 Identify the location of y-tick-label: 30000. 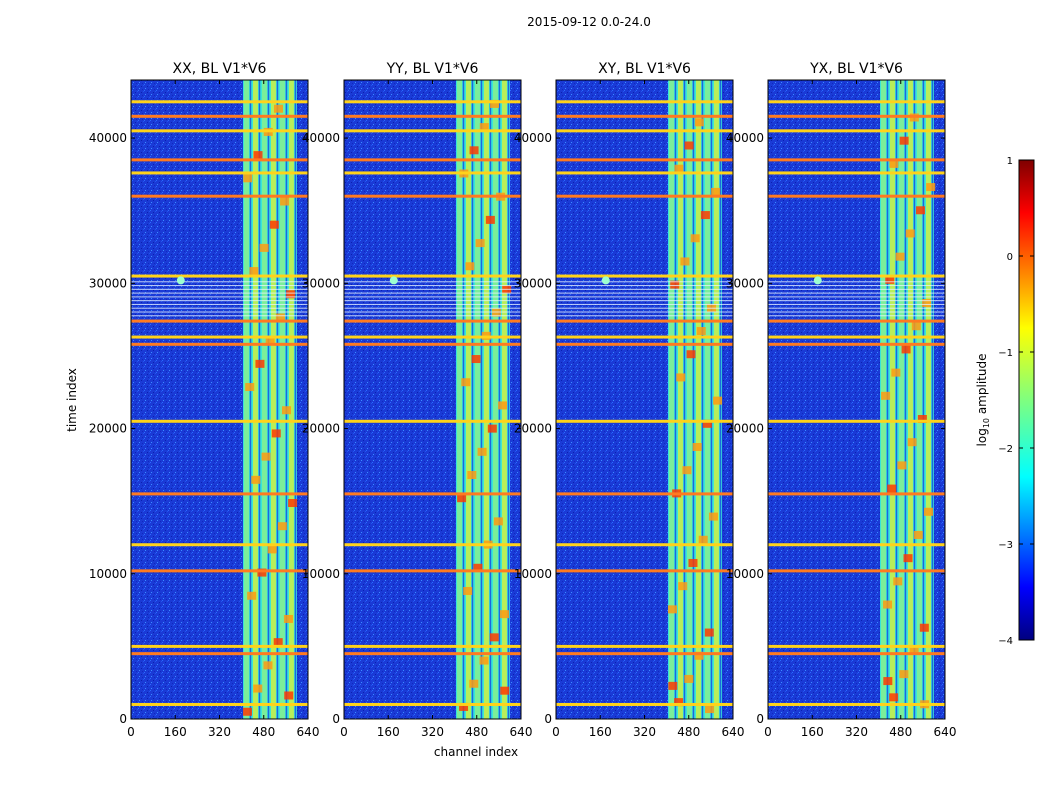
(533, 283).